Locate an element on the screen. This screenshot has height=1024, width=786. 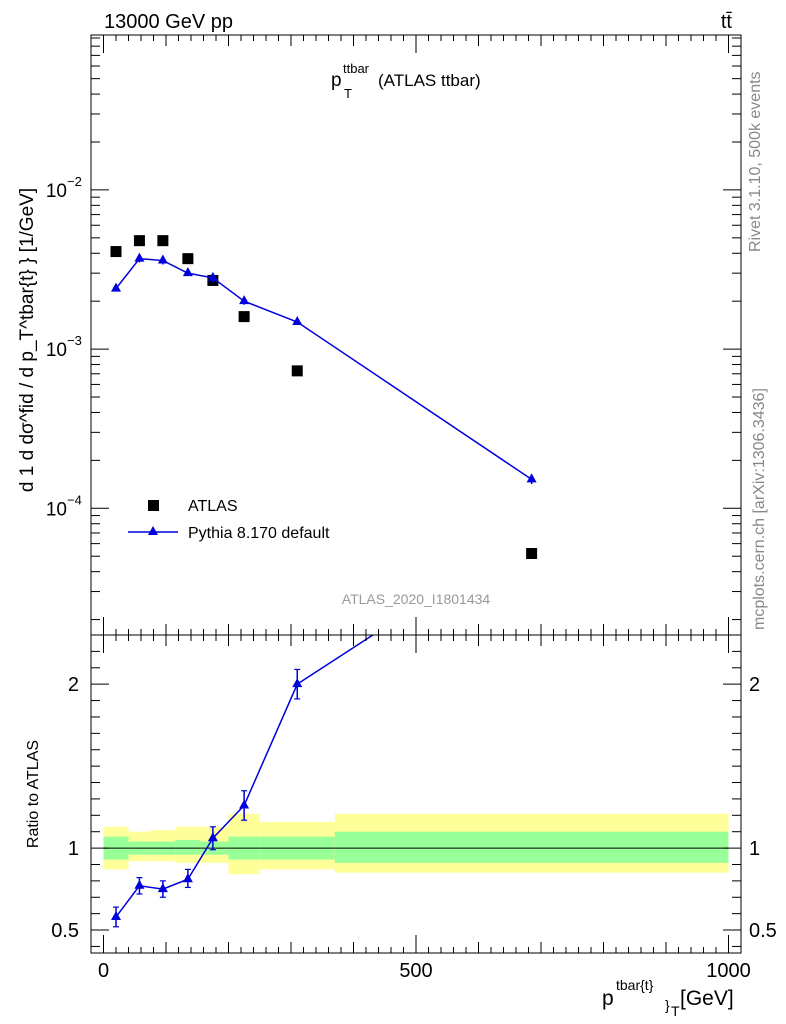
legend-pythia-marker is located at coordinates (153, 530).